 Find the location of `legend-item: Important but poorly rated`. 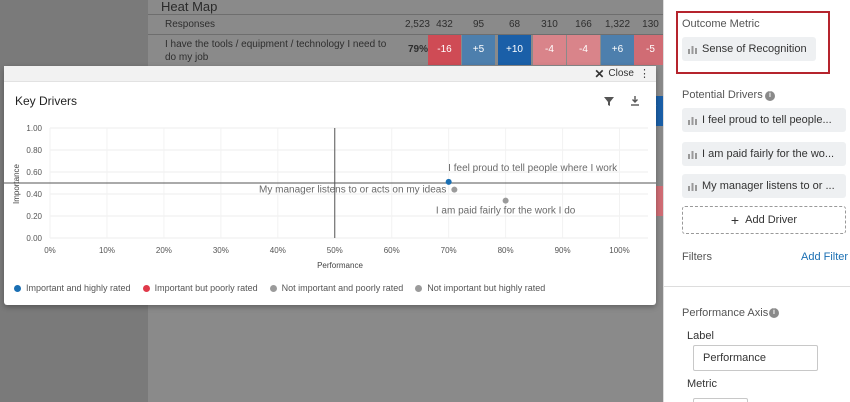

legend-item: Important but poorly rated is located at coordinates (200, 288).